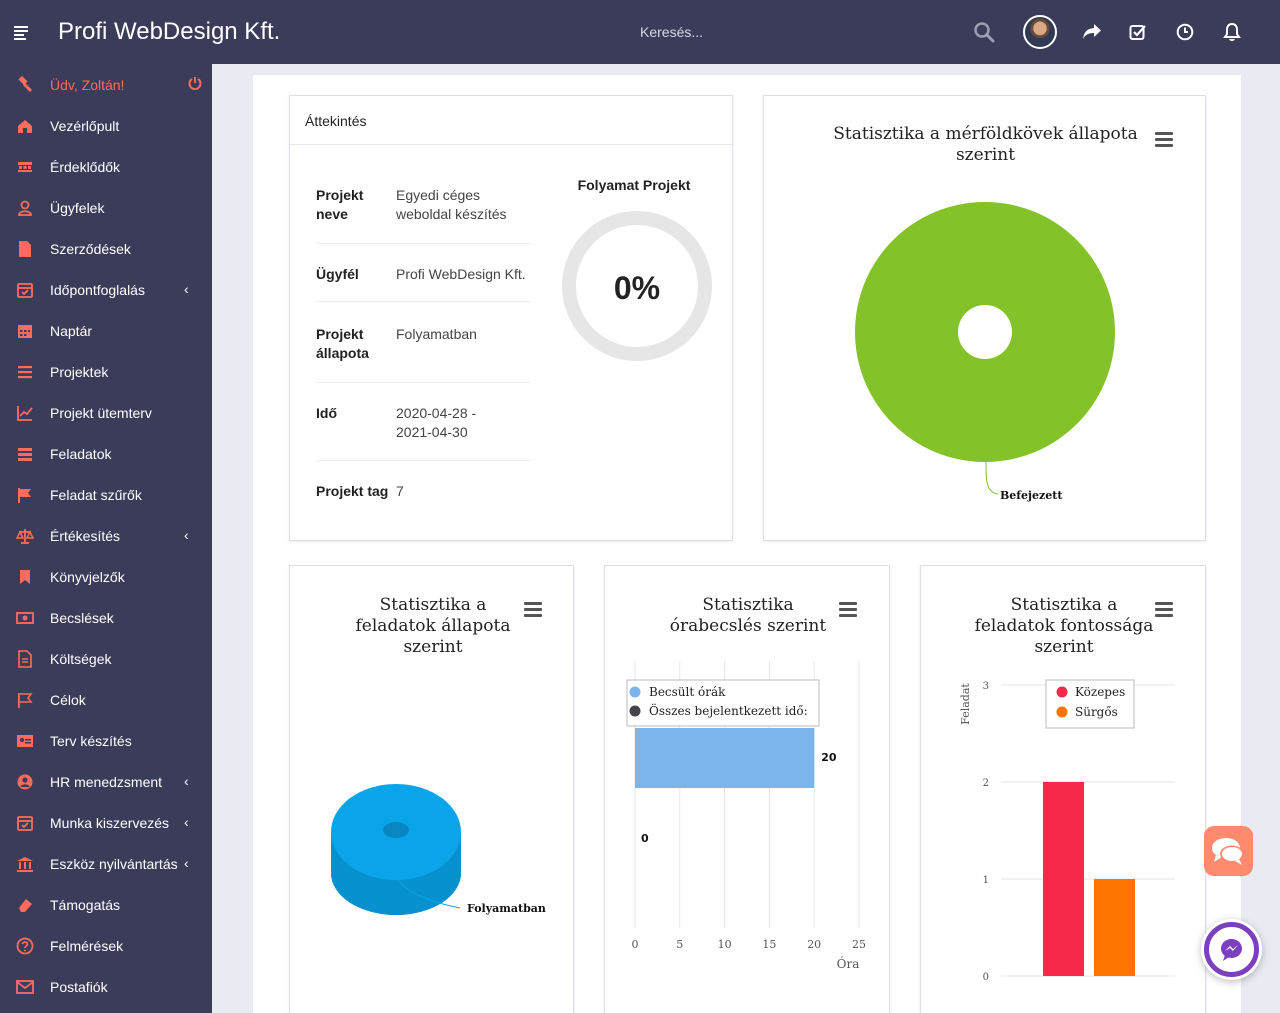 This screenshot has height=1013, width=1280. I want to click on legend-label: Sürgős, so click(1096, 712).